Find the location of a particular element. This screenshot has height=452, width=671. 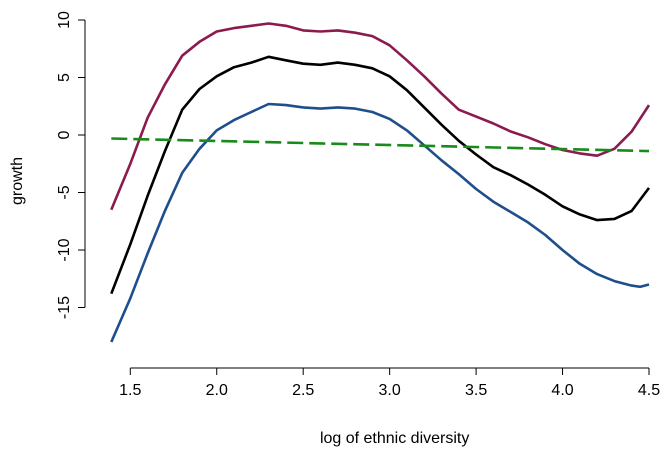

x-tick-label: 4.5 is located at coordinates (649, 390).